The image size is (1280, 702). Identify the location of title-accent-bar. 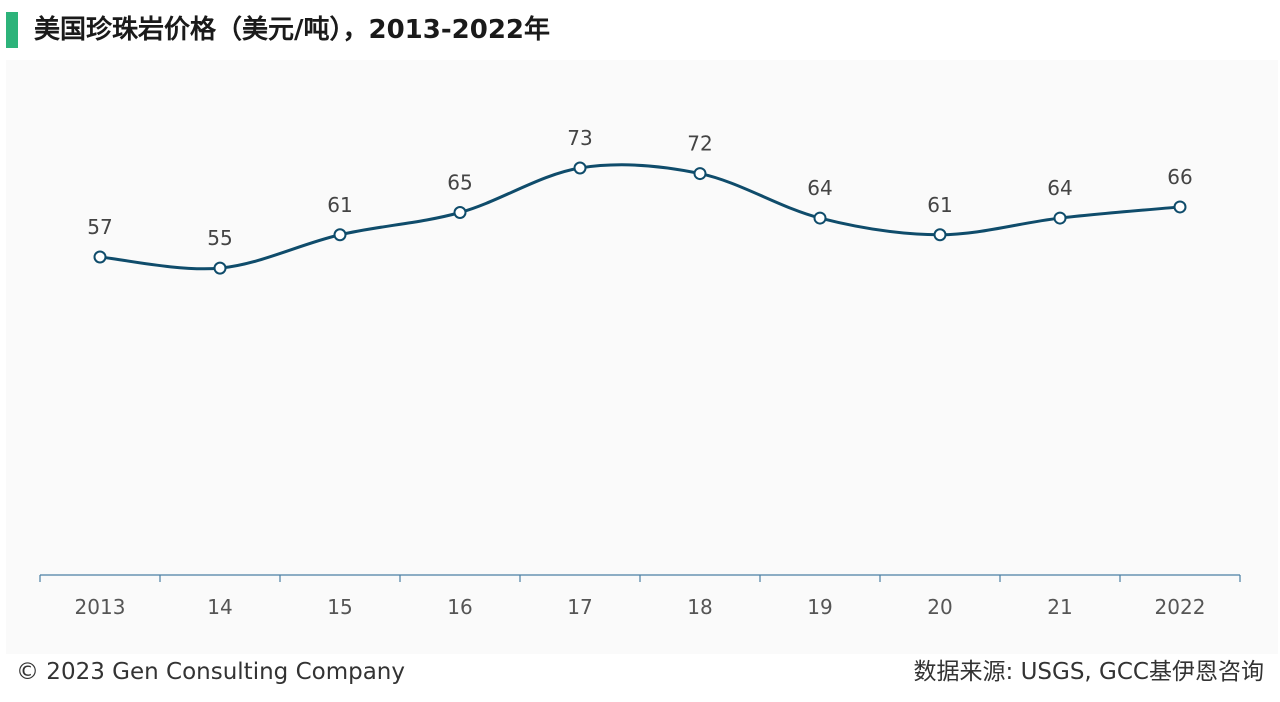
(12, 30).